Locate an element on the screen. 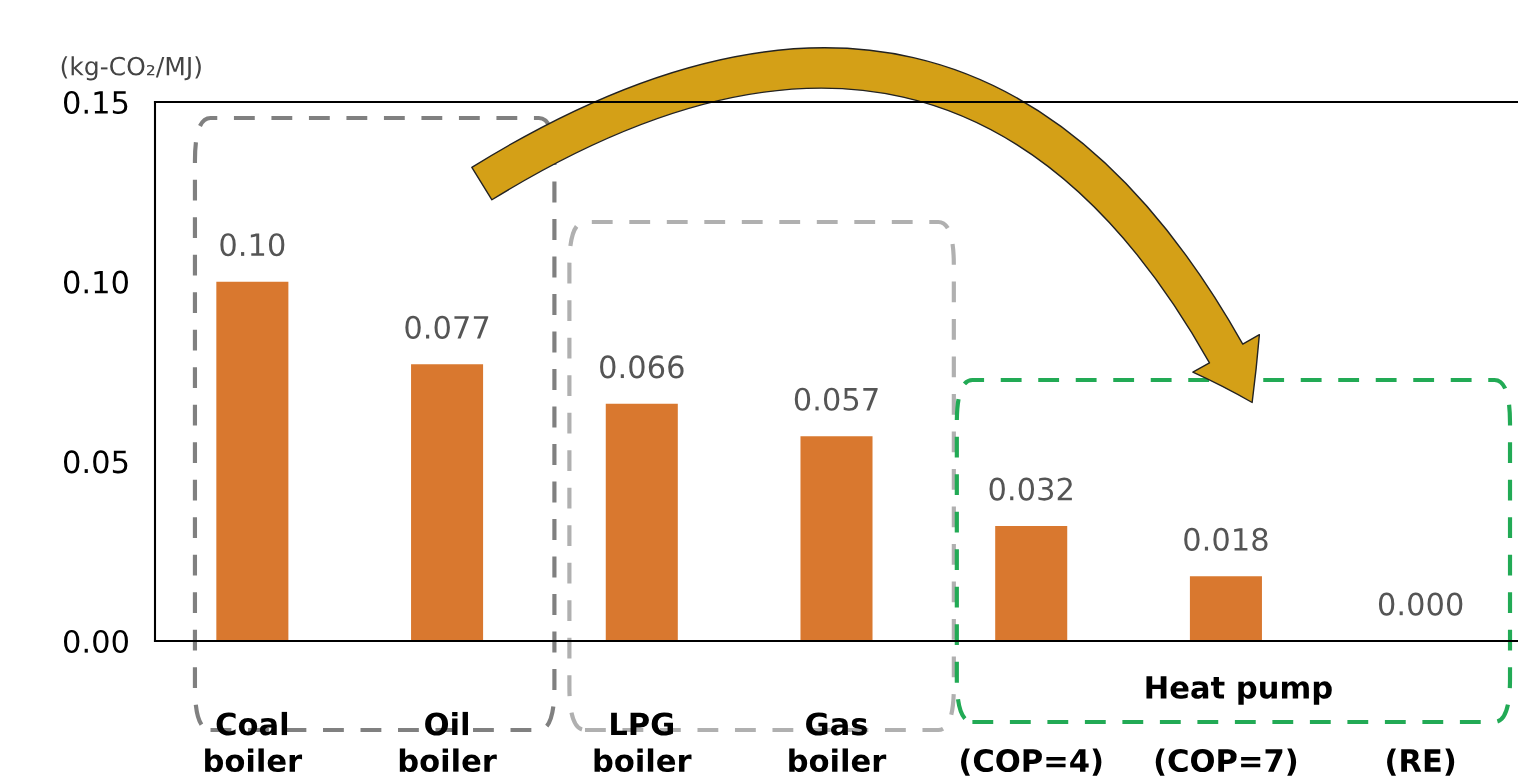 The width and height of the screenshot is (1518, 782). data-label: 0.066 is located at coordinates (642, 367).